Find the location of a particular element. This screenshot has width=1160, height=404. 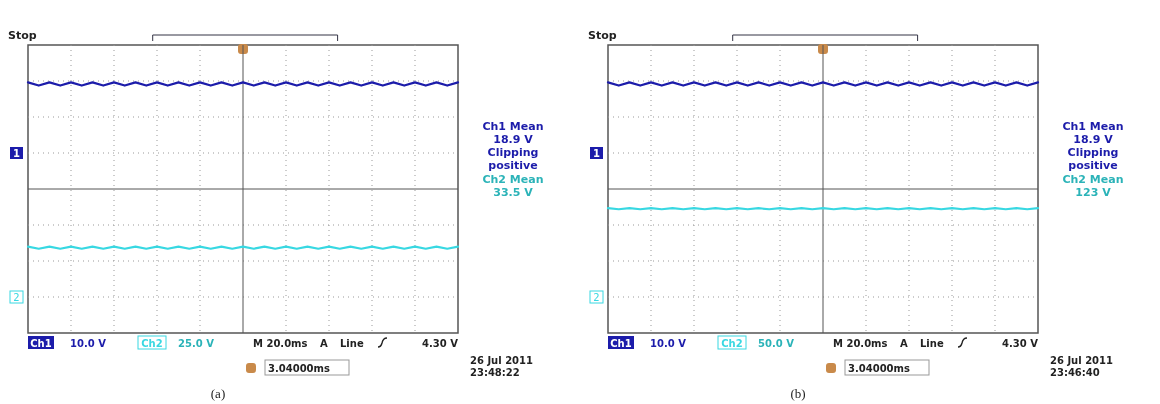

text: (a) is located at coordinates (218, 393).